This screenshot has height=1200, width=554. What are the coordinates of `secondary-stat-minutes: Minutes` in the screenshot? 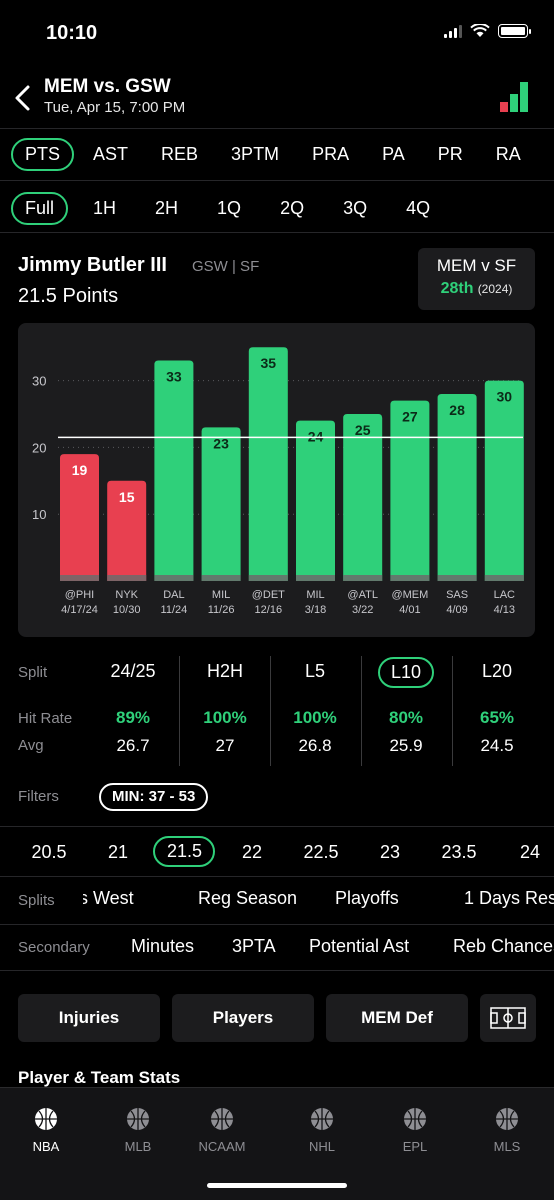 It's located at (163, 946).